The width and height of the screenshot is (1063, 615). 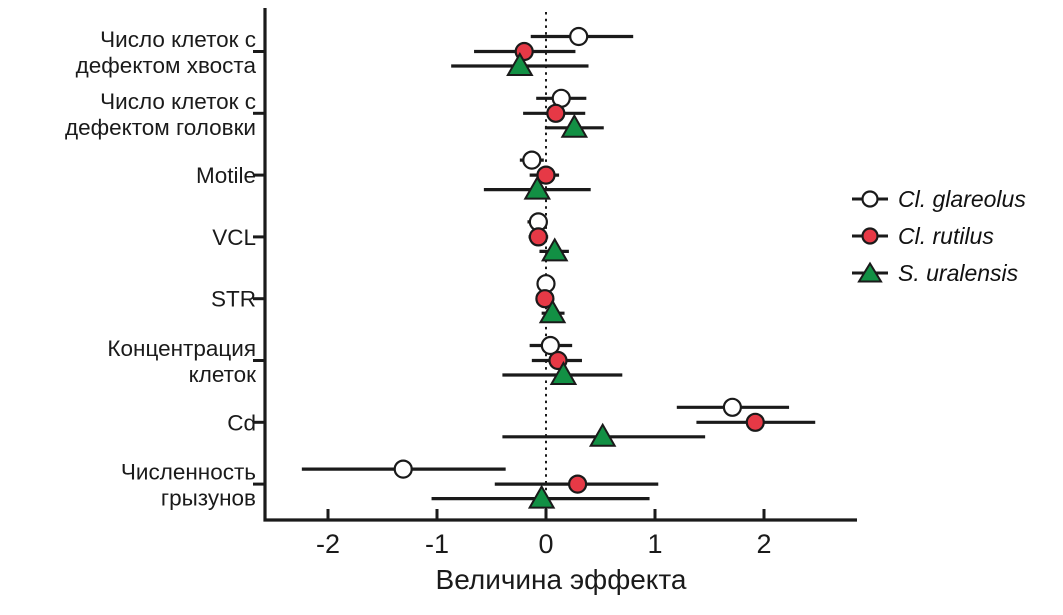 I want to click on x-tick-label: 1, so click(x=654, y=544).